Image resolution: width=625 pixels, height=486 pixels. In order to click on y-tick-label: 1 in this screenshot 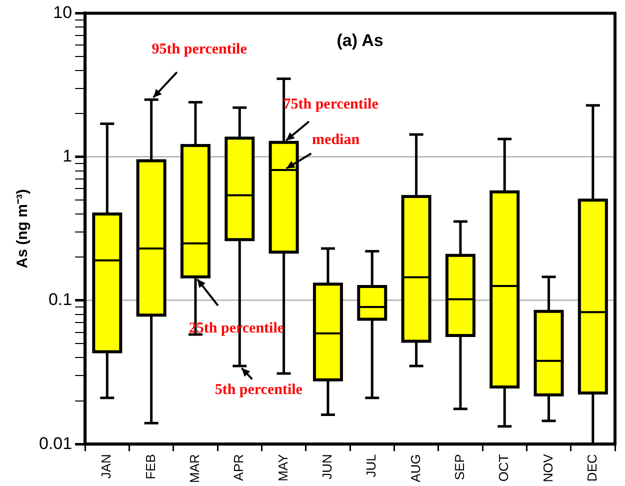, I will do `click(67, 156)`.